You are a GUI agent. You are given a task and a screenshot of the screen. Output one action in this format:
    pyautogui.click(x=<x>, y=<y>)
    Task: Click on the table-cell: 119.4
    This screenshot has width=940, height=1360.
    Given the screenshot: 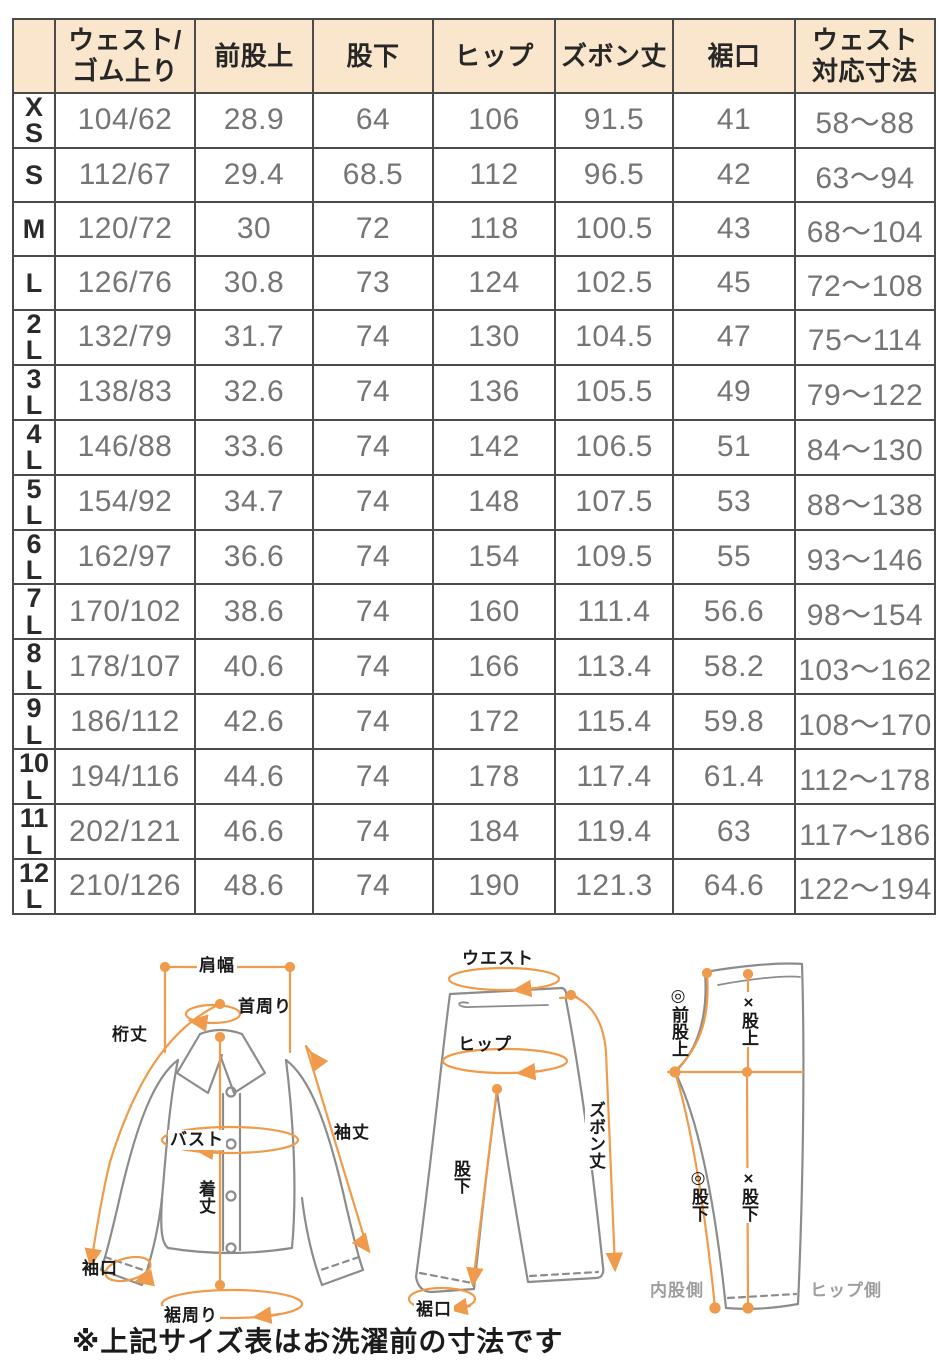 What is the action you would take?
    pyautogui.click(x=614, y=831)
    